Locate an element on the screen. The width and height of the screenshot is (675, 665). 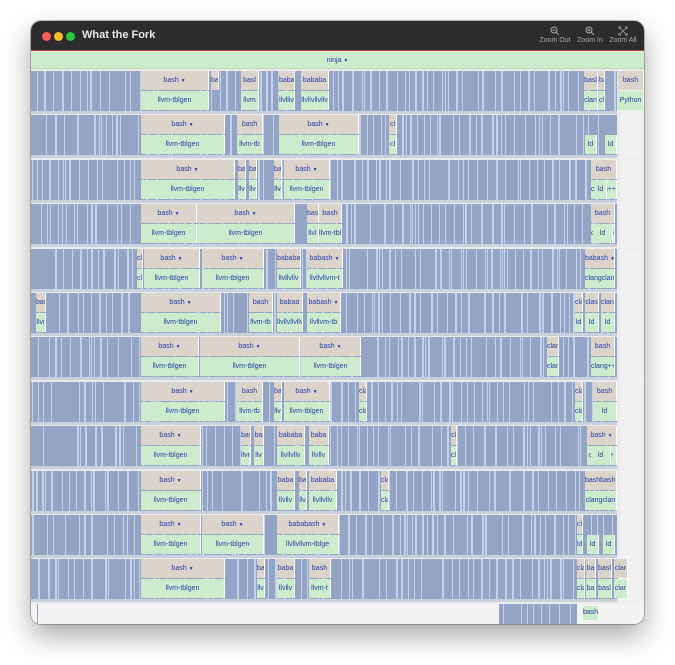
fullscreen-window-button is located at coordinates (70, 36).